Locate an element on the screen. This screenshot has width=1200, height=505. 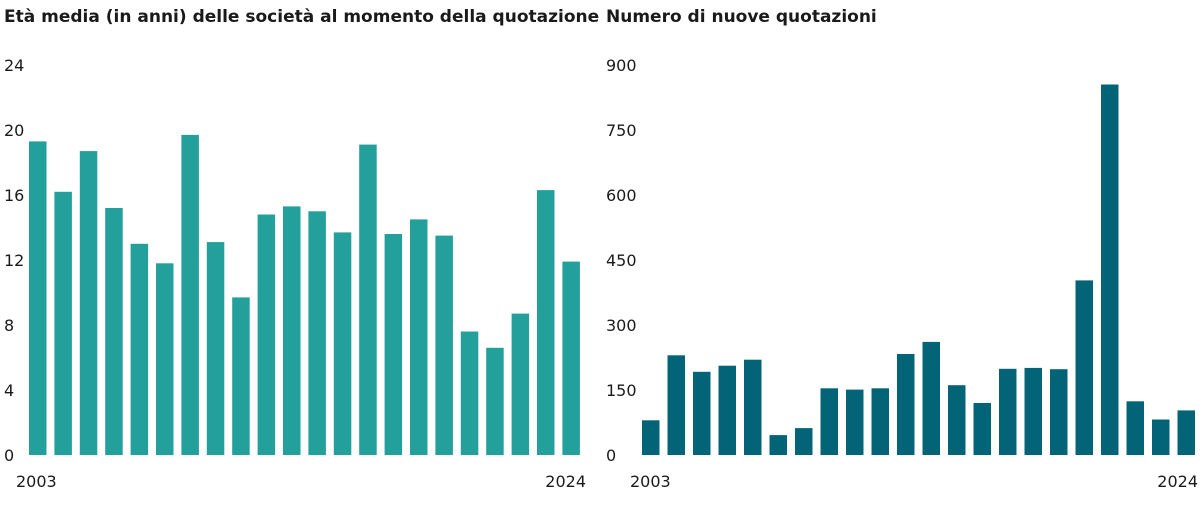
age-bar-2022 is located at coordinates (520, 384).